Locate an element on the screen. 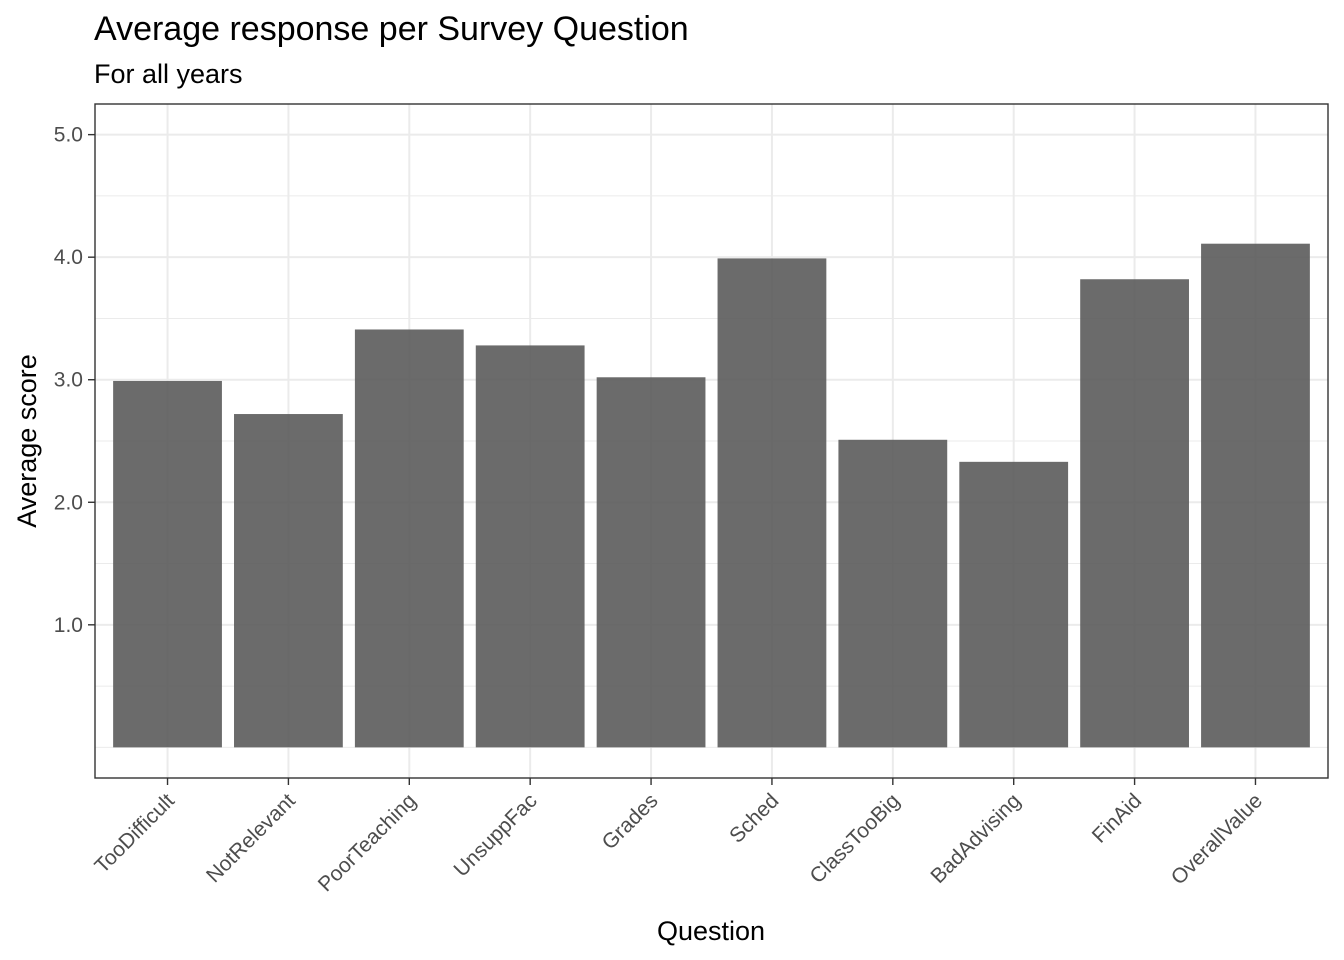 This screenshot has width=1344, height=960. bar-poorteaching is located at coordinates (409, 538).